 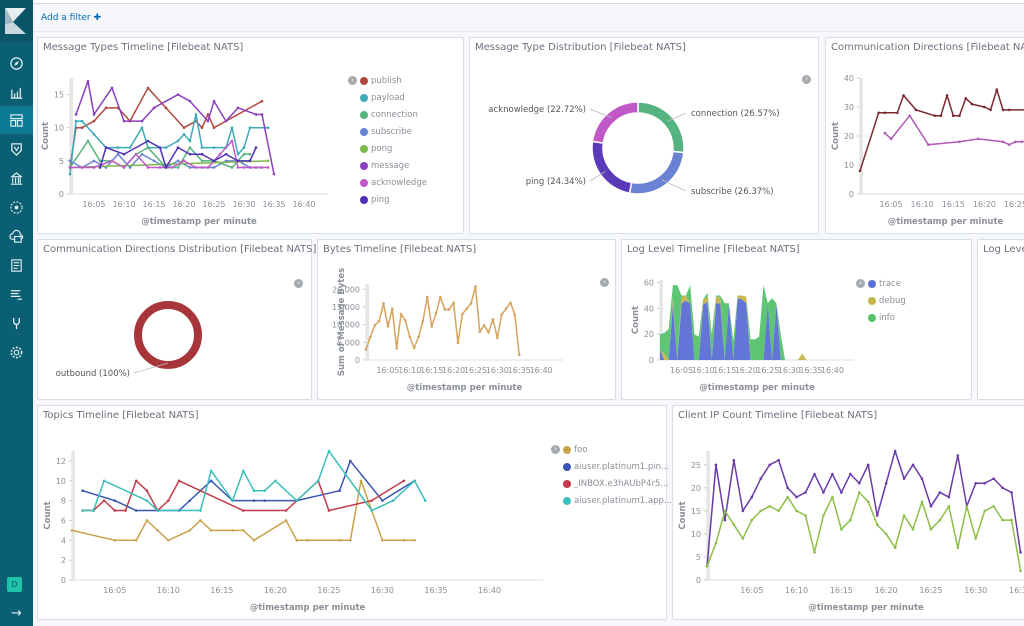 I want to click on legend-item: info, so click(x=887, y=317).